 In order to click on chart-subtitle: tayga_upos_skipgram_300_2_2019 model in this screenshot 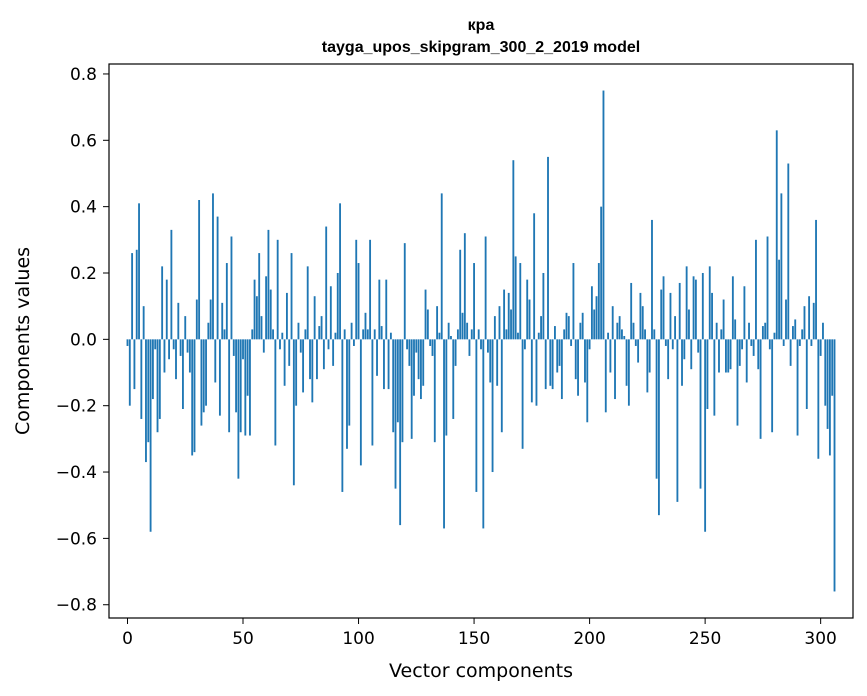, I will do `click(481, 47)`.